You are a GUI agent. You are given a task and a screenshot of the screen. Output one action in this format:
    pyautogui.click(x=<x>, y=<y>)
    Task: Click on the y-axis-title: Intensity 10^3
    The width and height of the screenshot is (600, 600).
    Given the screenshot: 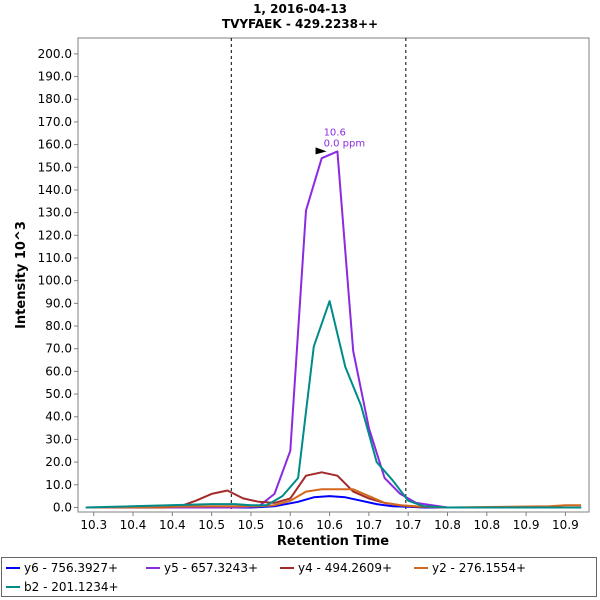 What is the action you would take?
    pyautogui.click(x=21, y=275)
    